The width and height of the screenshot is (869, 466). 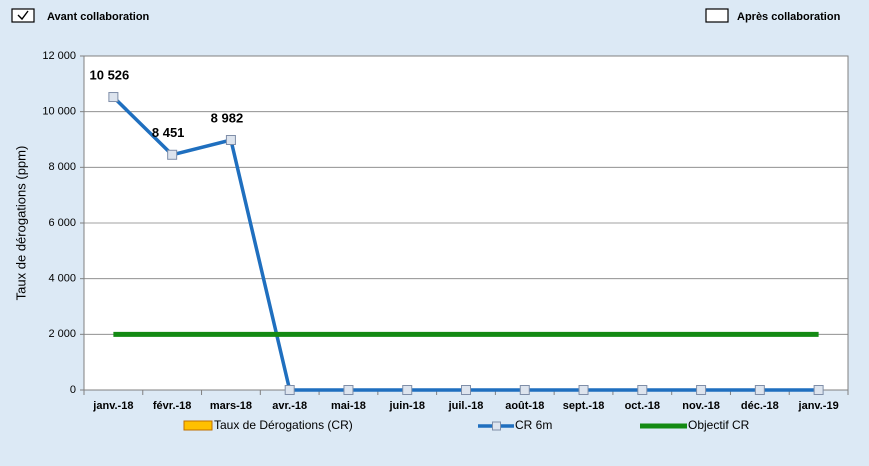 What do you see at coordinates (198, 425) in the screenshot?
I see `legend-swatch` at bounding box center [198, 425].